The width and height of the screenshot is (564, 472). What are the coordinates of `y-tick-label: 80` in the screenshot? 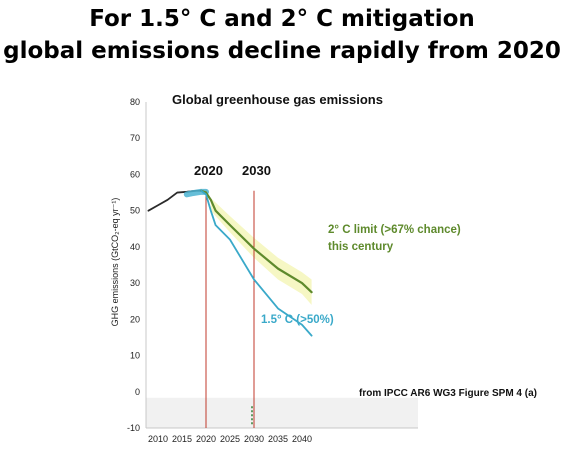 It's located at (135, 102).